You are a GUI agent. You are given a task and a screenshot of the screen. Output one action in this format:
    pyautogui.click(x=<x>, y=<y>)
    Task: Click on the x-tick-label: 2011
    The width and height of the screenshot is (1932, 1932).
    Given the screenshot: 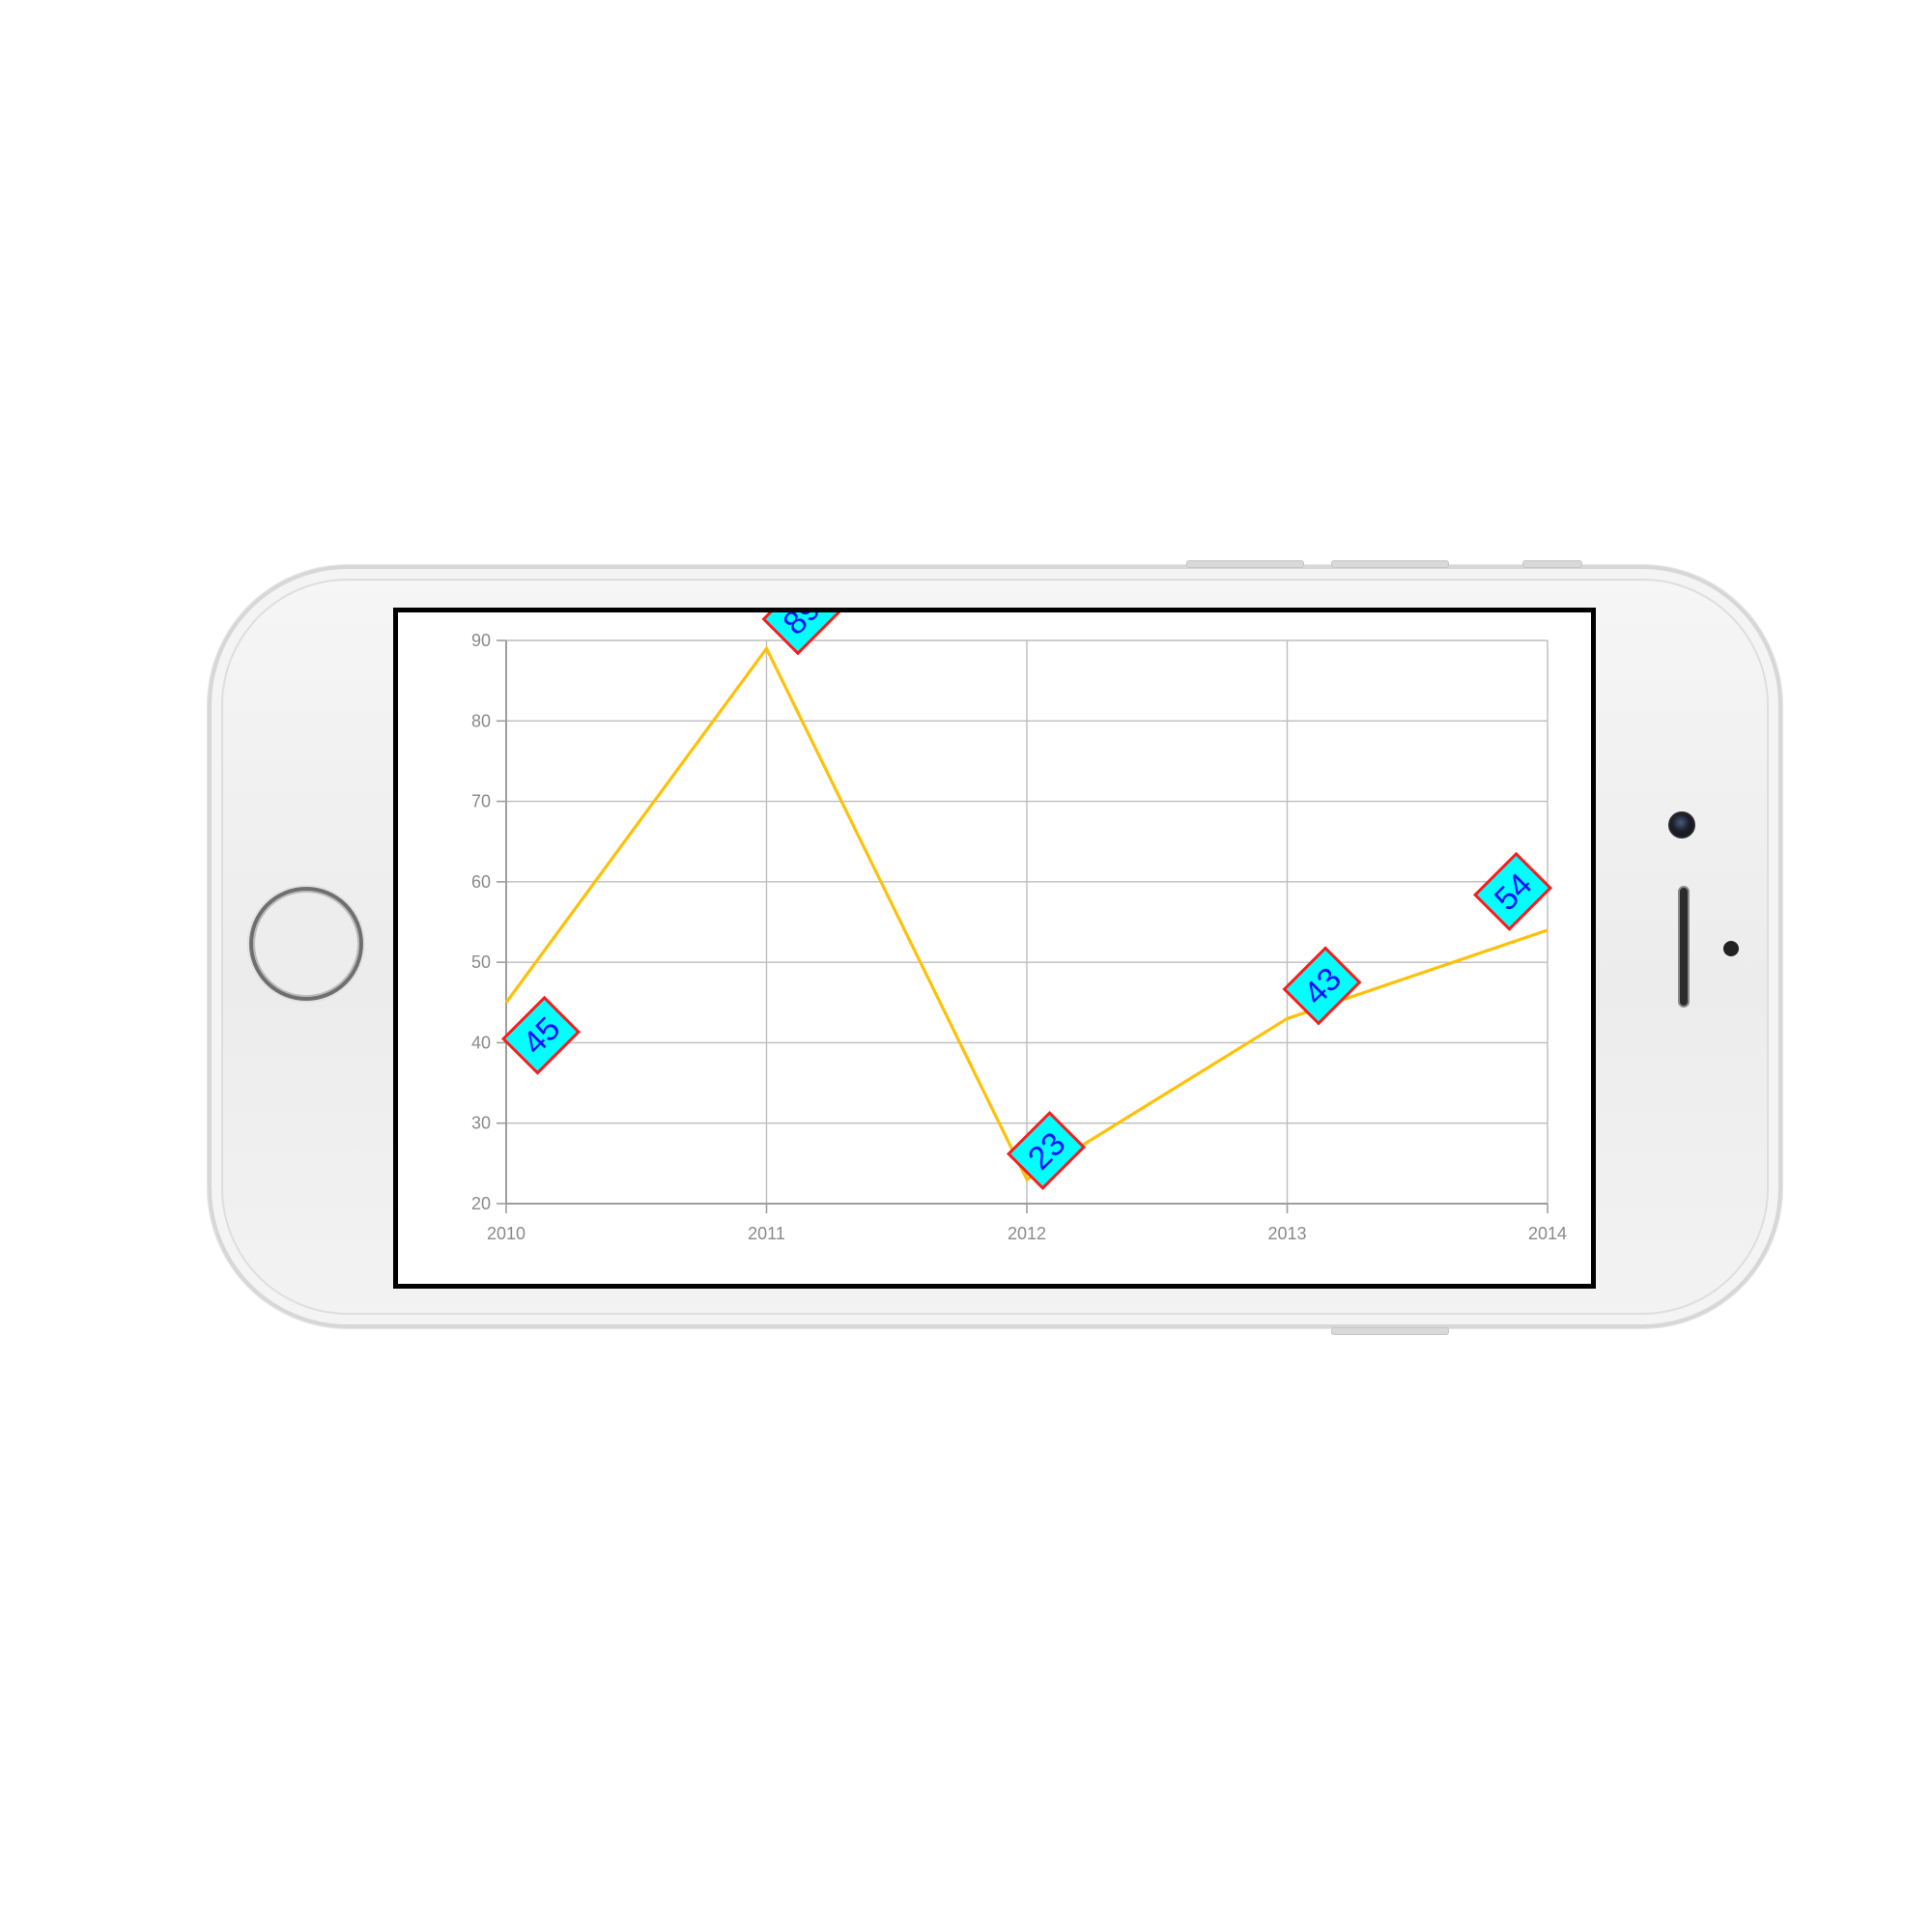 What is the action you would take?
    pyautogui.click(x=766, y=1233)
    